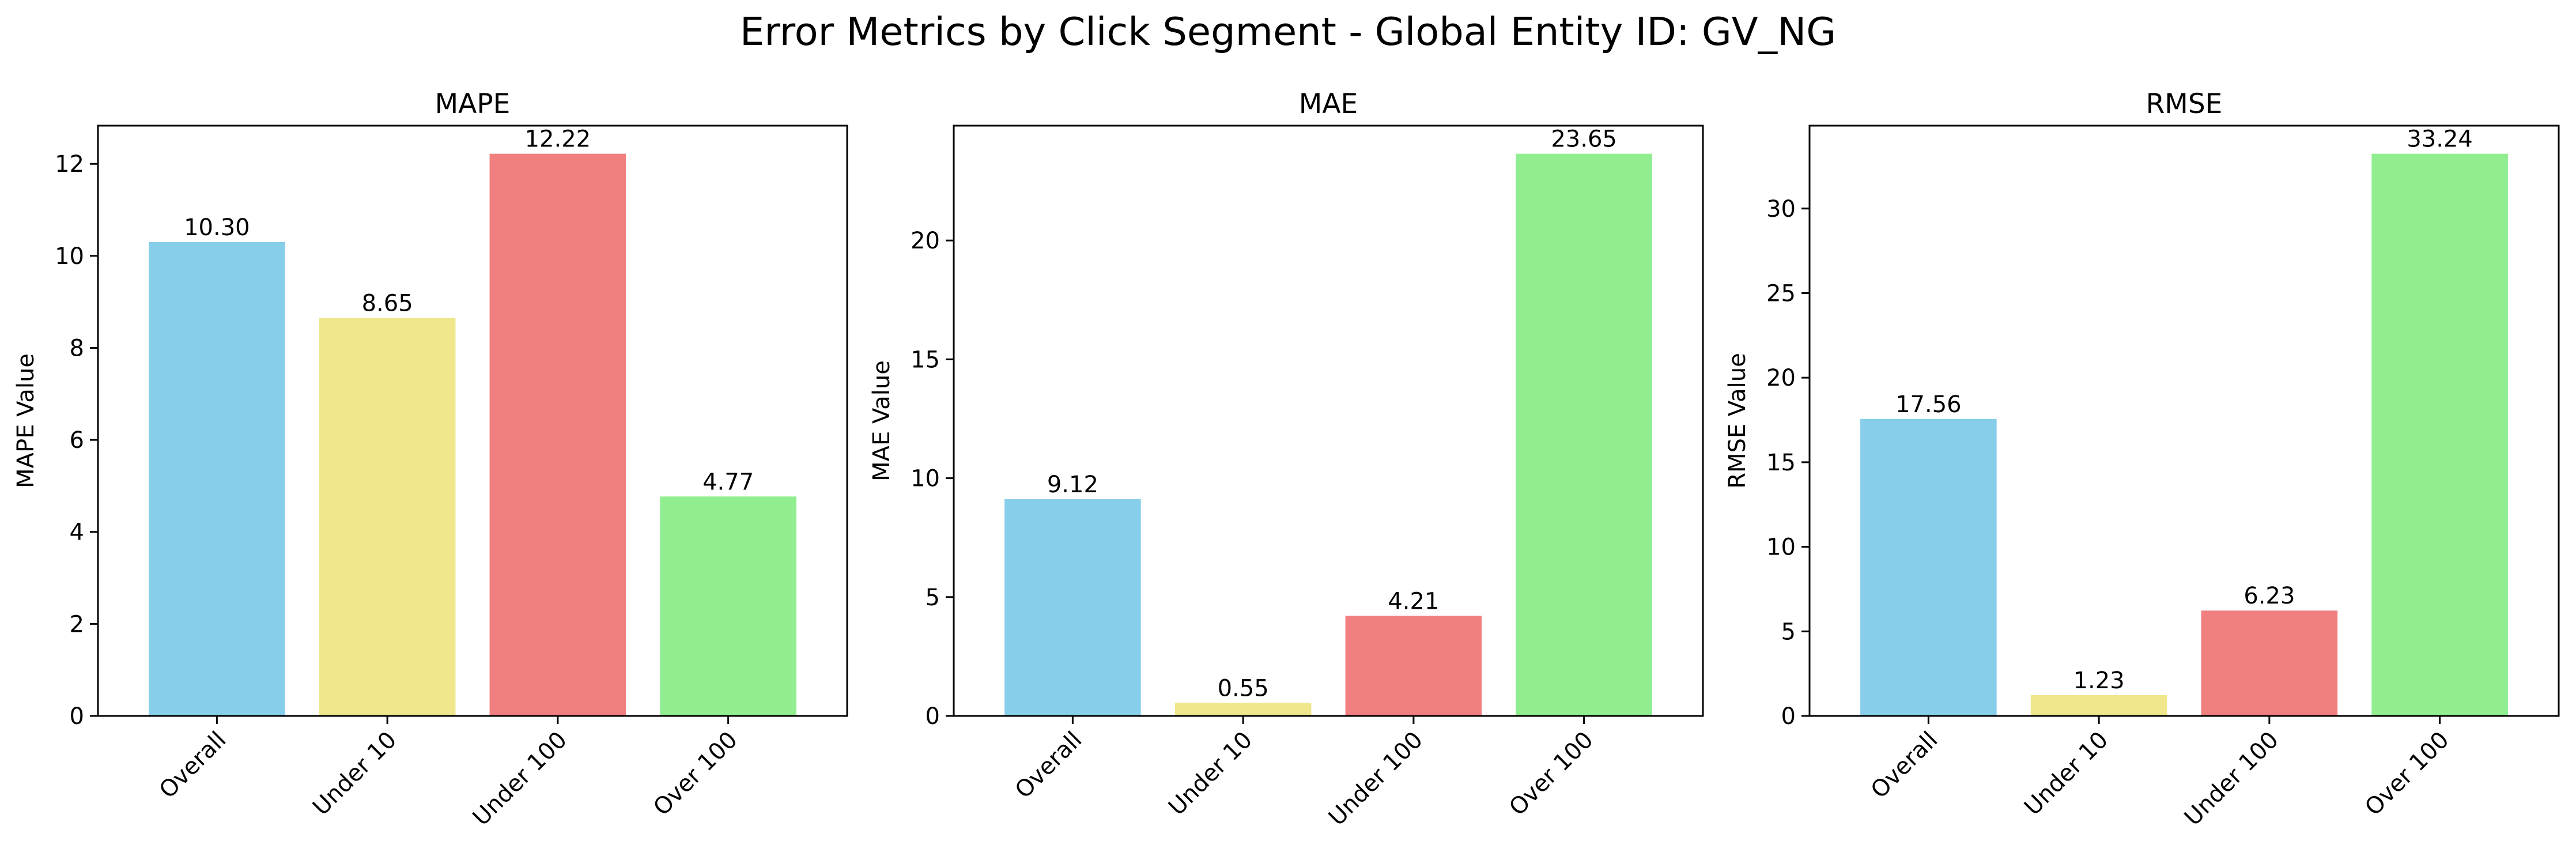  Describe the element at coordinates (728, 482) in the screenshot. I see `data-label: 4.77` at that location.